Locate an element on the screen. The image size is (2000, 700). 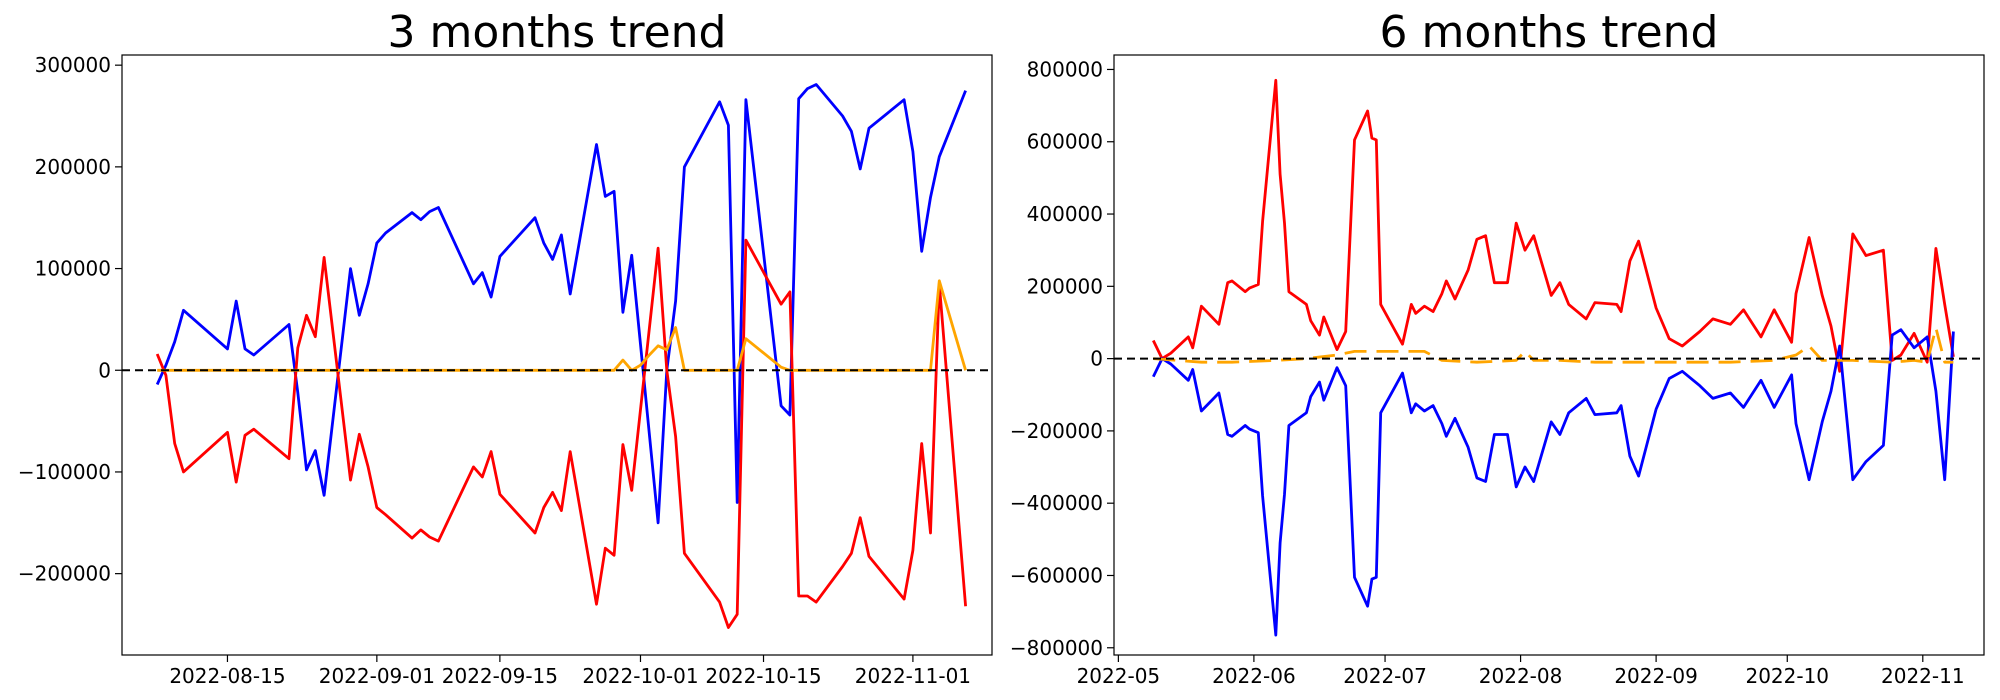
x-tick-label: 2022-09 is located at coordinates (1656, 676).